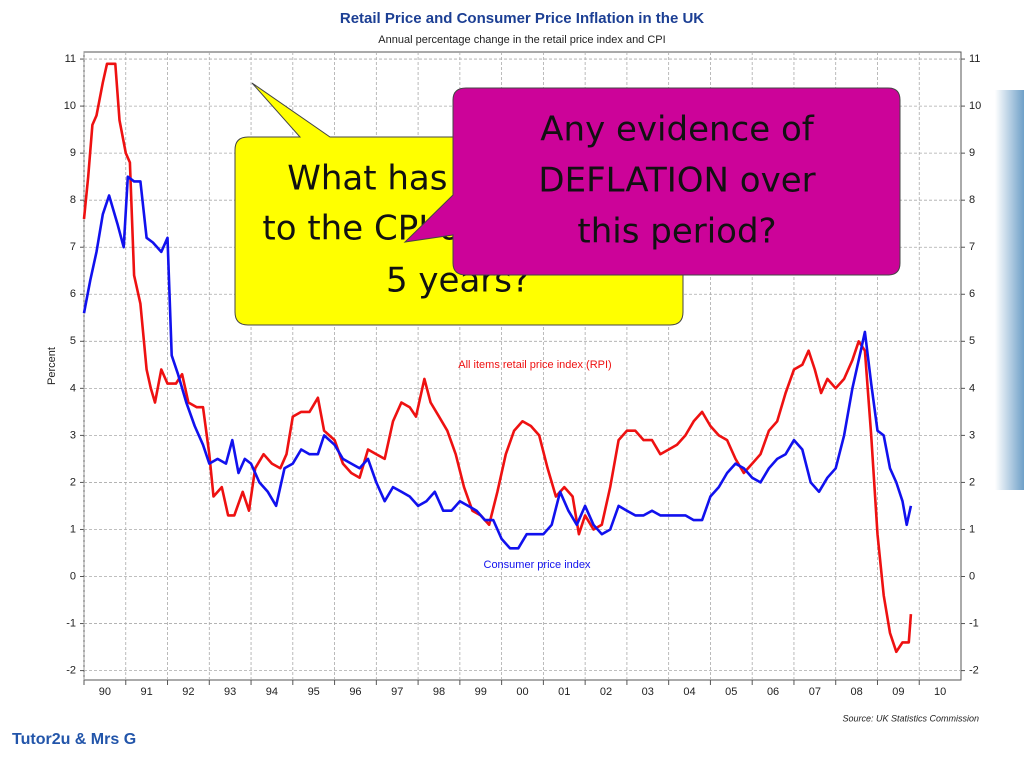  Describe the element at coordinates (522, 692) in the screenshot. I see `x-tick-label: 00` at that location.